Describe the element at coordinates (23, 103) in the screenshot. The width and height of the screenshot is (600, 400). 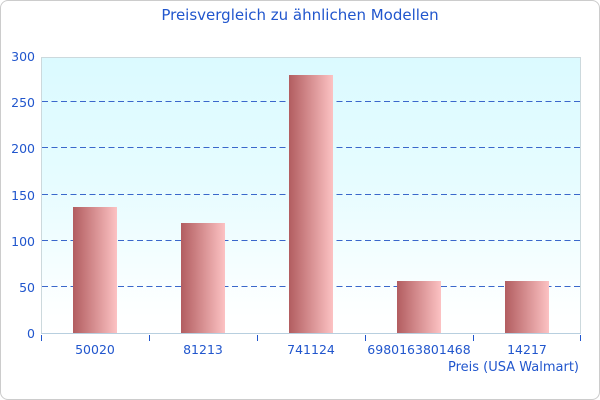
I see `y-tick-label-250: 250` at that location.